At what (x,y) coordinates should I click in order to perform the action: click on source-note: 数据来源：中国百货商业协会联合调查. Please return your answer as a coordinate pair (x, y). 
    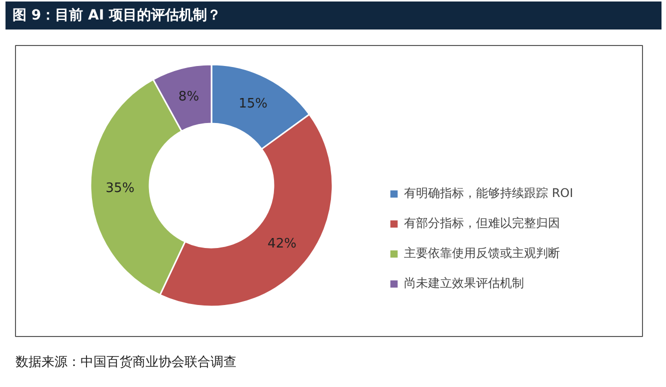
    Looking at the image, I should click on (126, 362).